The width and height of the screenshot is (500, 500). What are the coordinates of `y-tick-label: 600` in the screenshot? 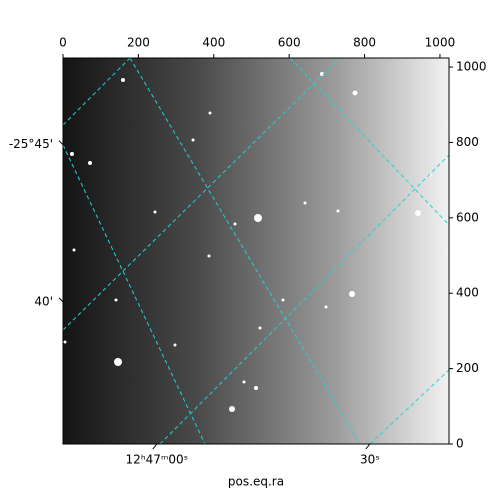 It's located at (467, 217).